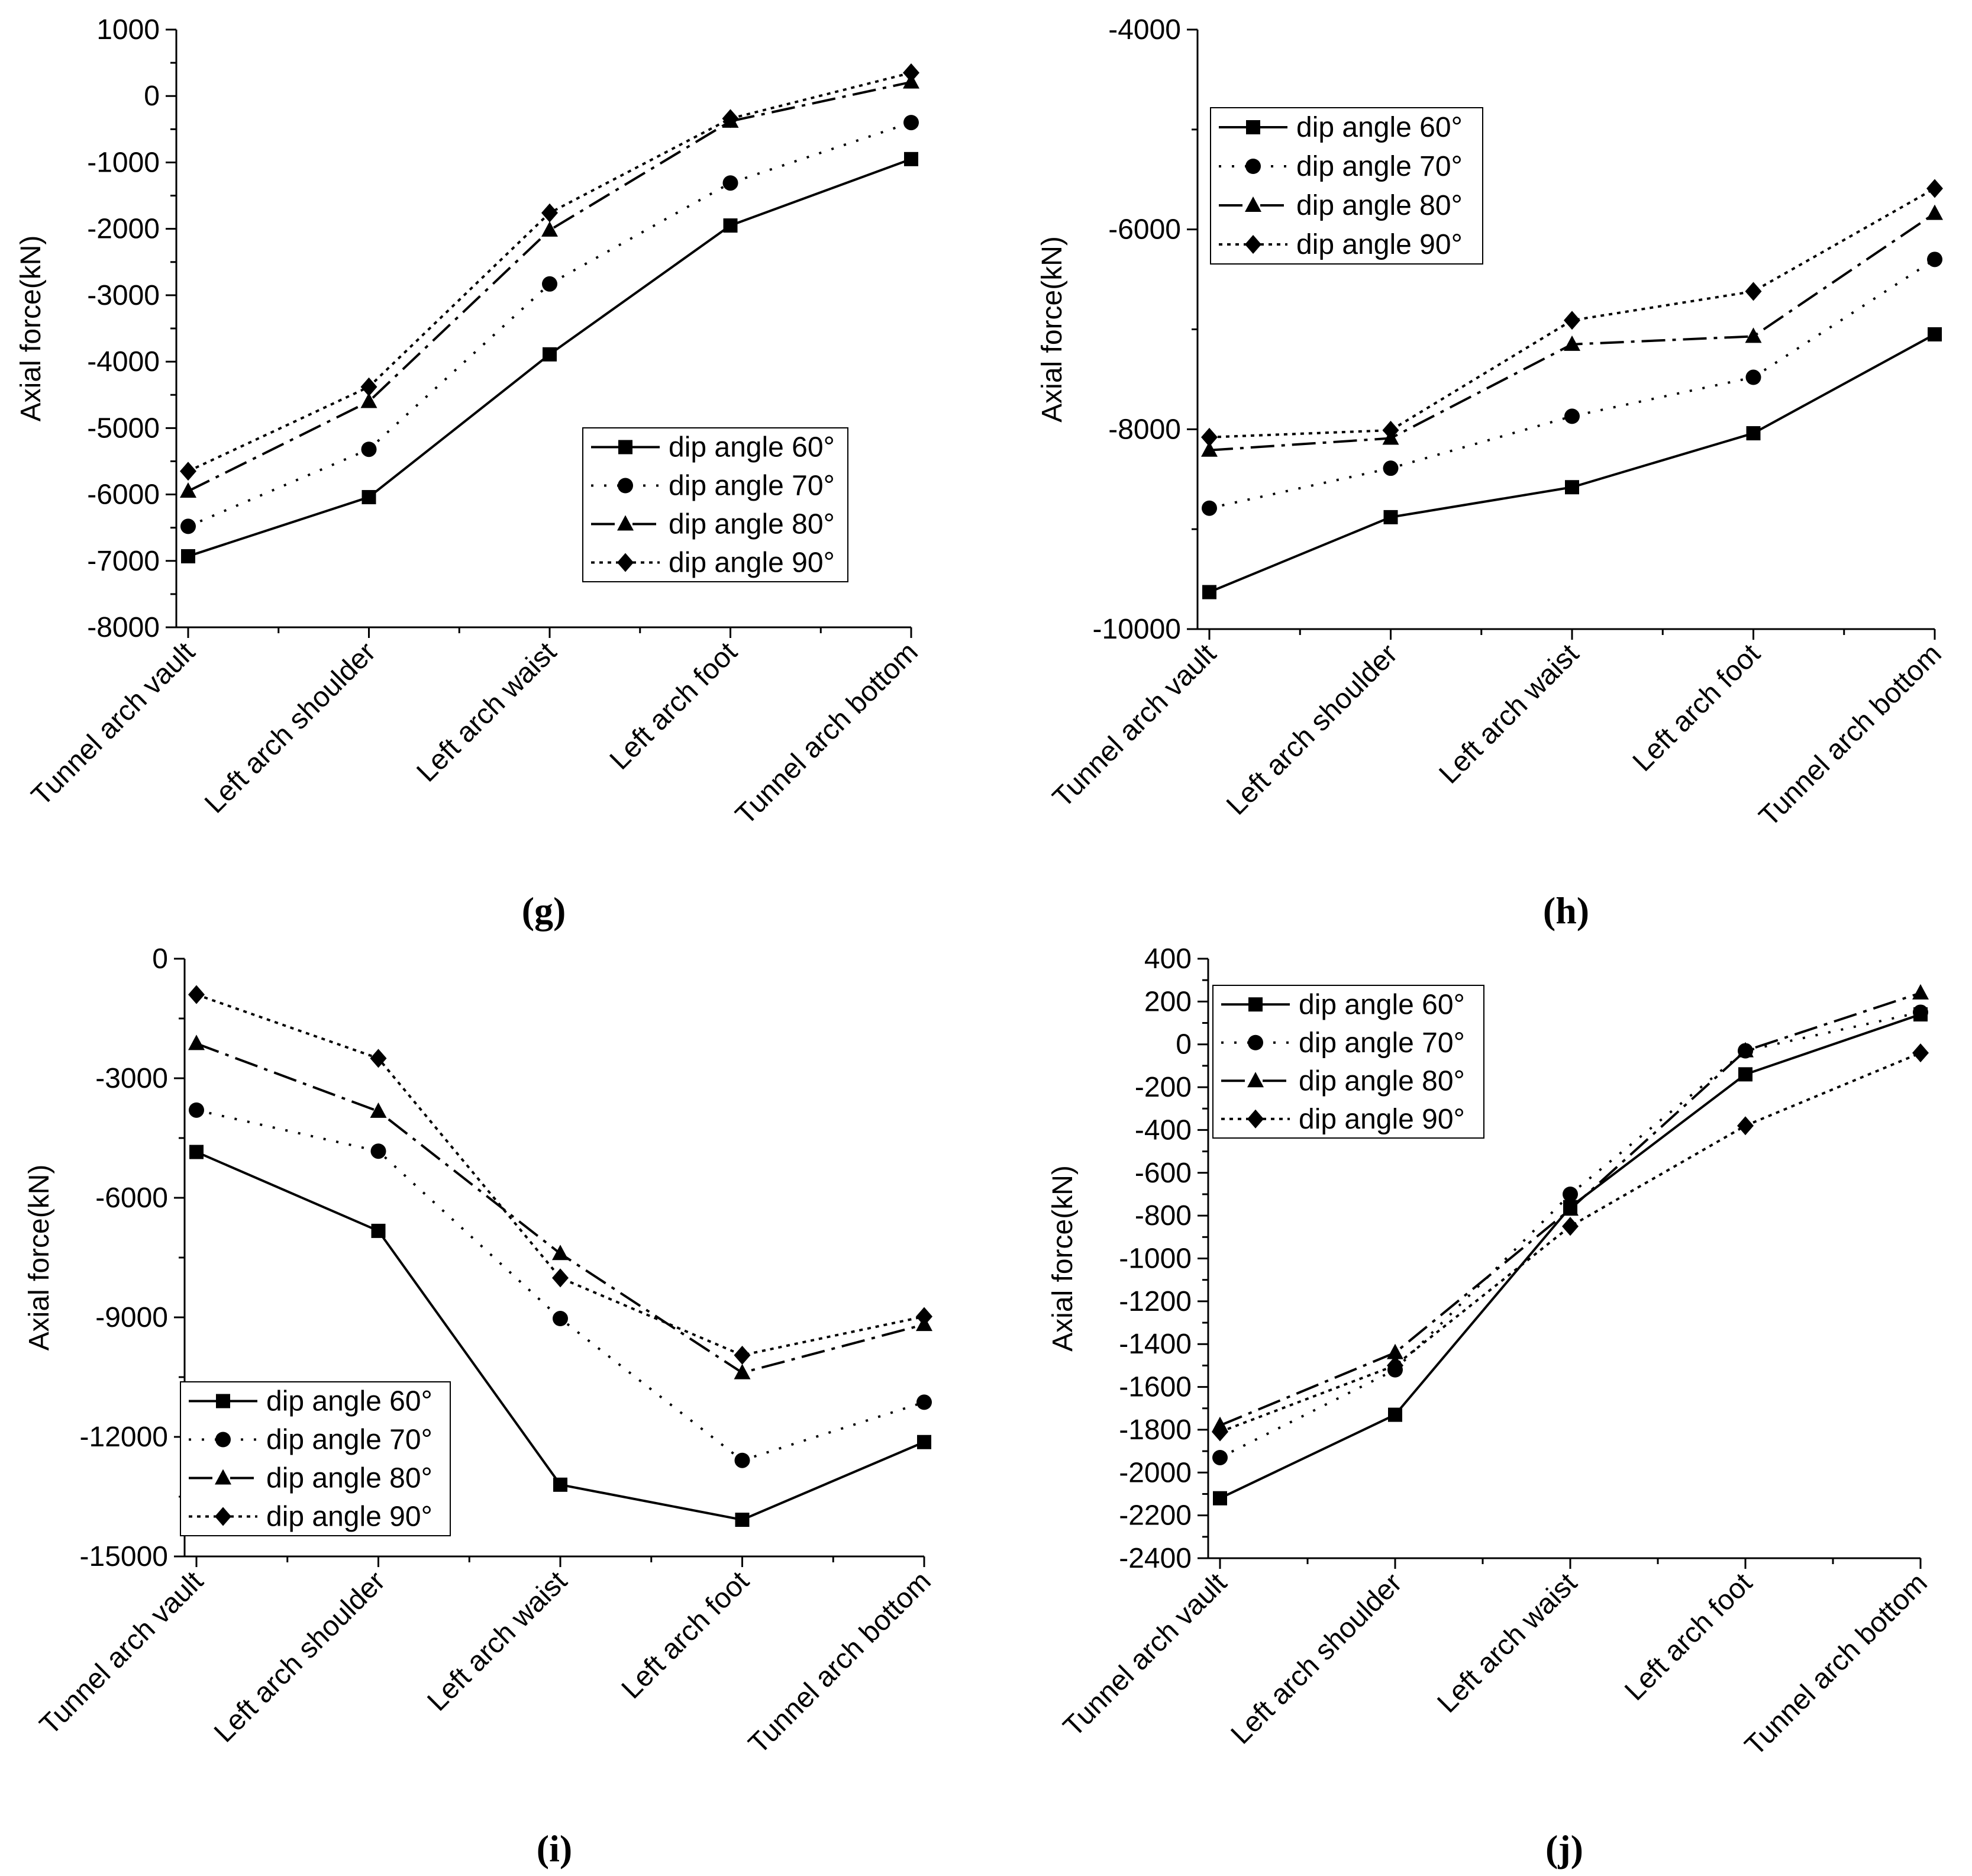 The height and width of the screenshot is (1876, 1972). What do you see at coordinates (554, 1848) in the screenshot?
I see `chart-caption: (i)` at bounding box center [554, 1848].